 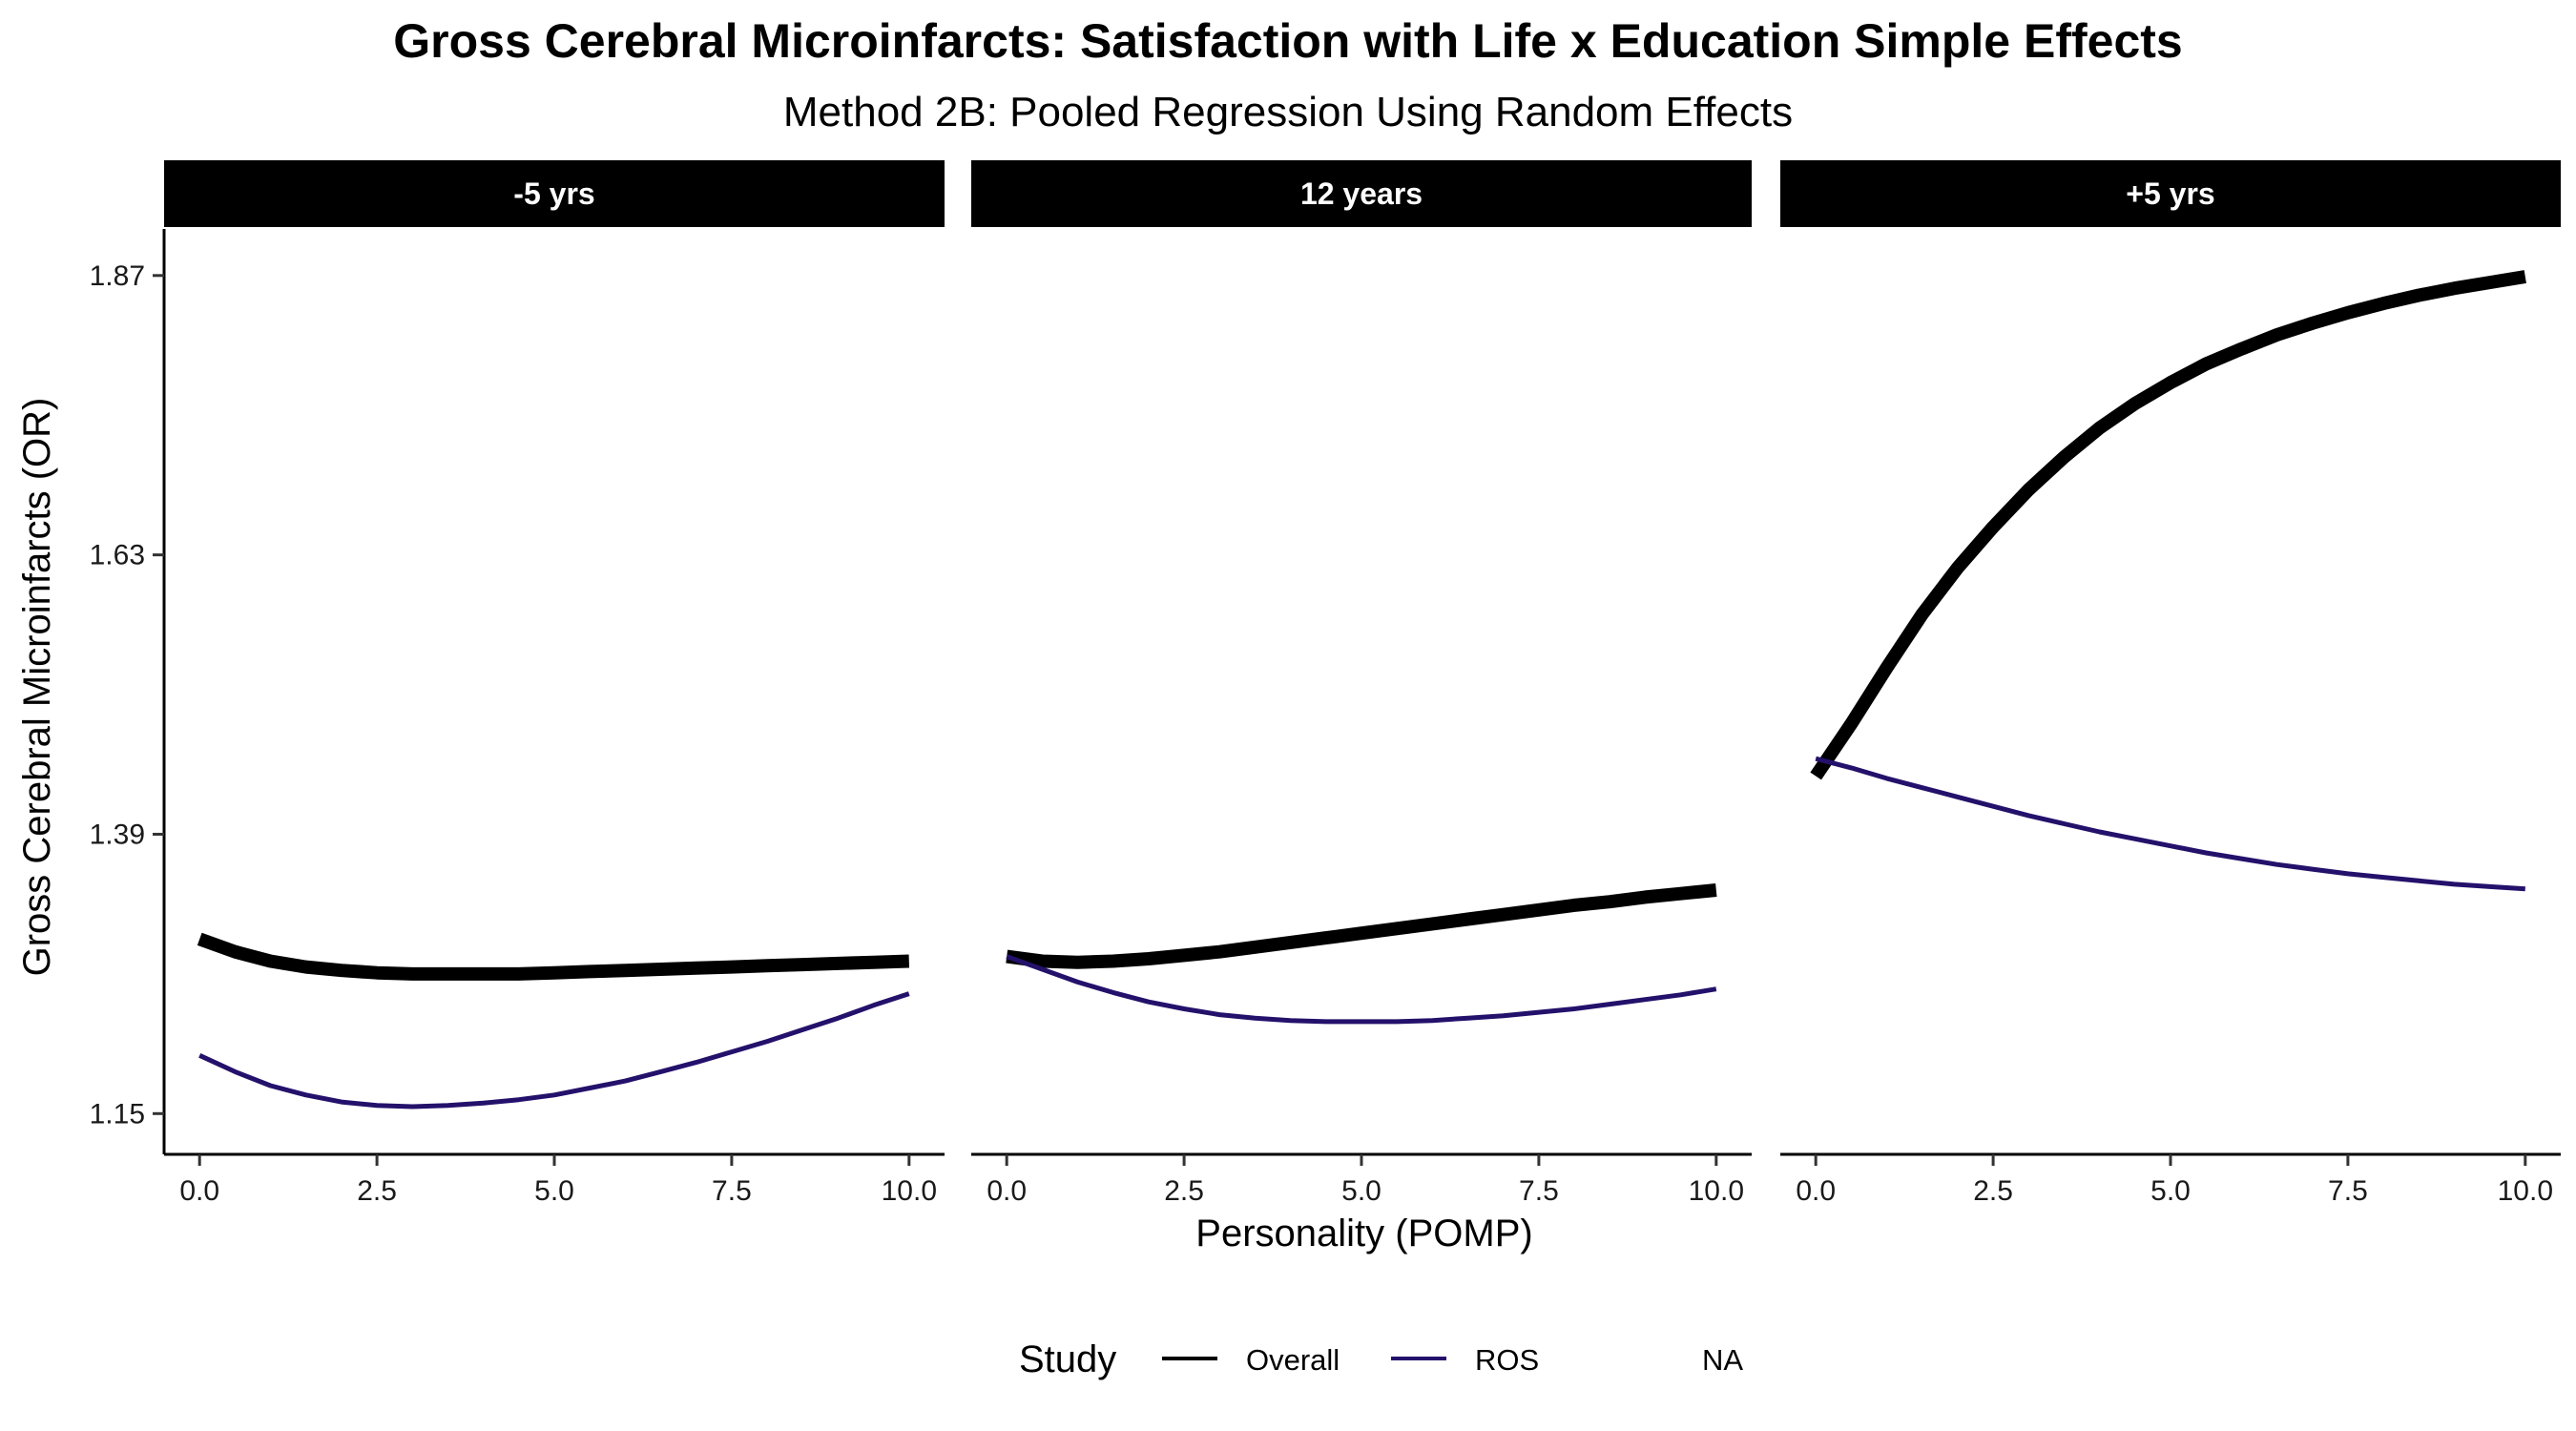 What do you see at coordinates (1363, 1234) in the screenshot?
I see `x-axis-title: Personality (POMP)` at bounding box center [1363, 1234].